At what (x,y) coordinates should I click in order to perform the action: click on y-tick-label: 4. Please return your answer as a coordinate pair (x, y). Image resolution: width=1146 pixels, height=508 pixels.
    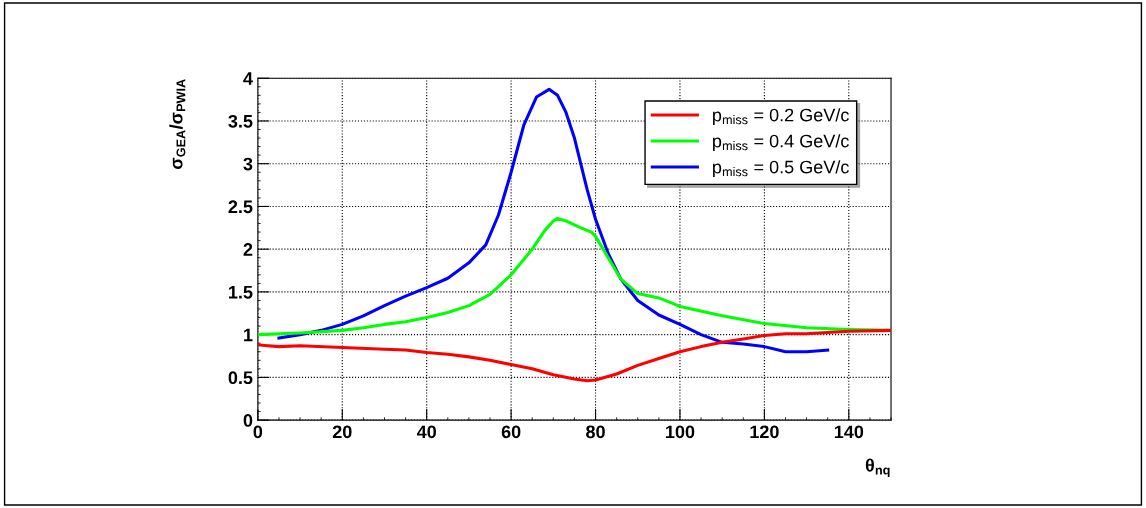
    Looking at the image, I should click on (248, 78).